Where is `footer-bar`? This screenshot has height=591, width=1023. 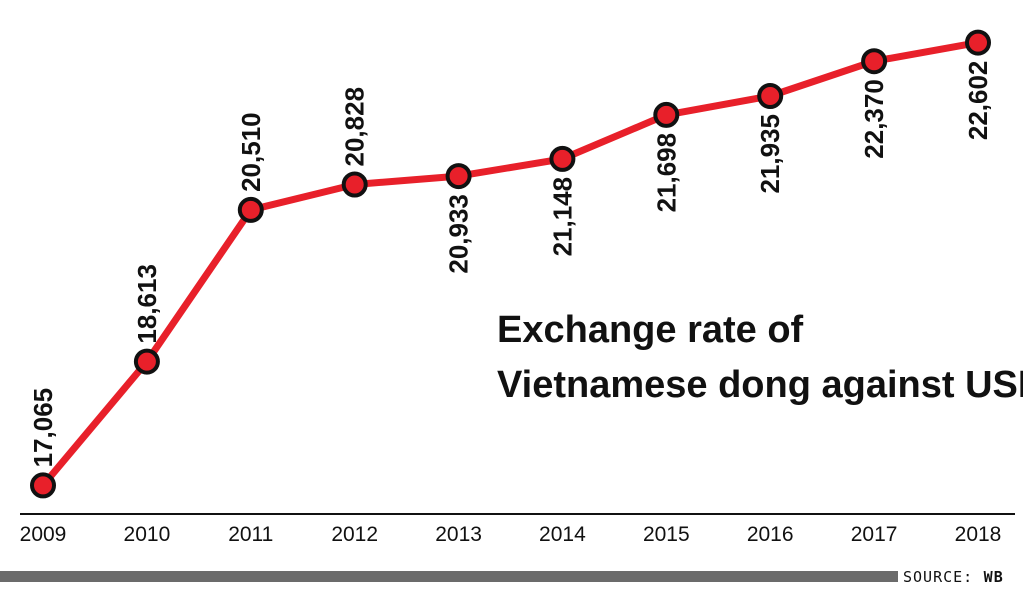
footer-bar is located at coordinates (449, 576).